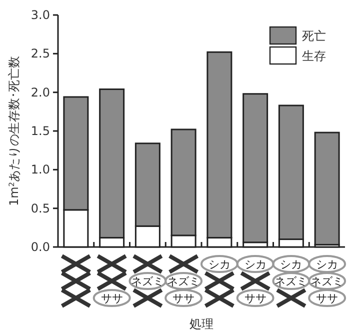  Describe the element at coordinates (40, 208) in the screenshot. I see `y-tick-label: 0.5` at that location.